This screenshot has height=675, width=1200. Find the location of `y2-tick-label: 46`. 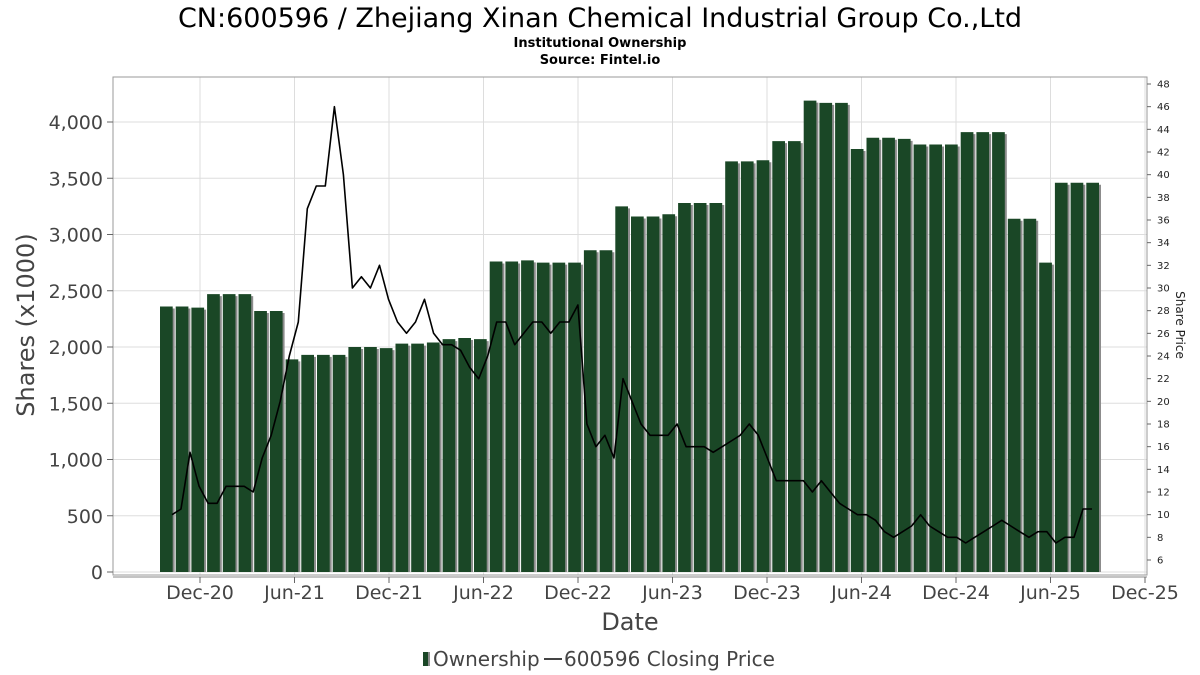

y2-tick-label: 46 is located at coordinates (1163, 107).